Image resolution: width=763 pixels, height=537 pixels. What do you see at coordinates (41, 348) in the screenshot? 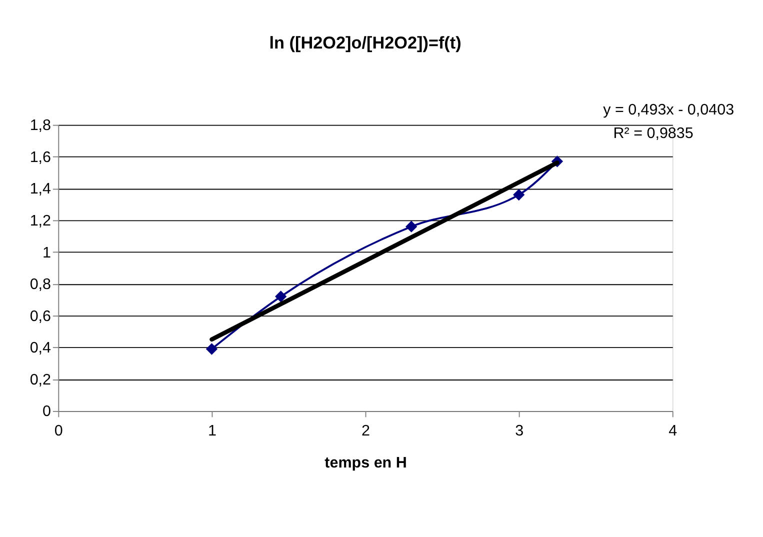
I see `y-tick-label: 0,4` at bounding box center [41, 348].